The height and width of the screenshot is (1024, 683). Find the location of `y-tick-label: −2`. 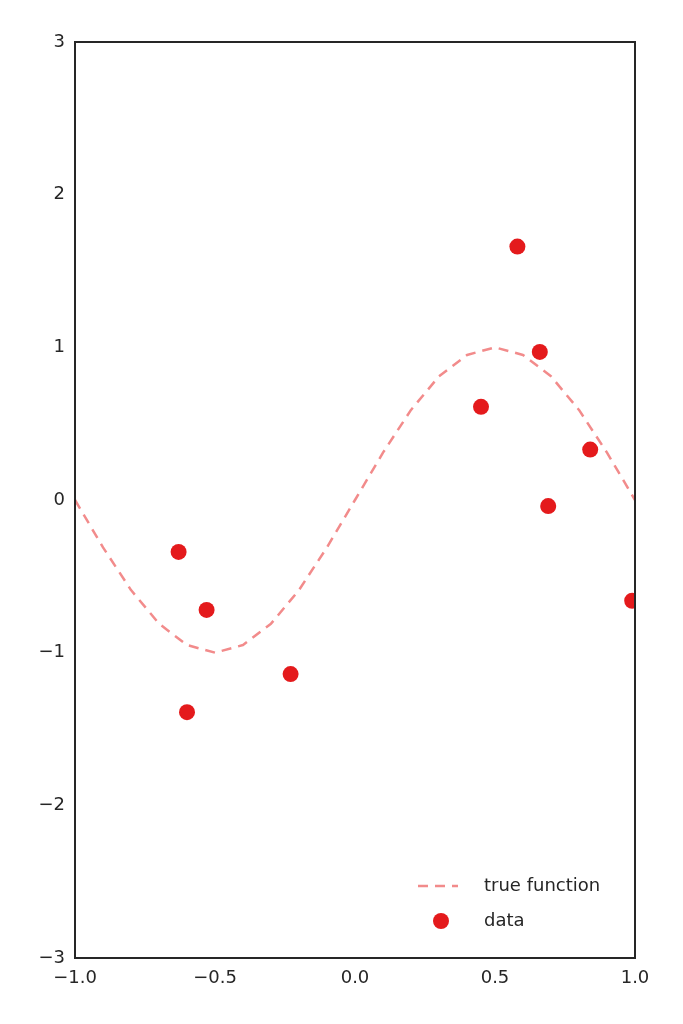

y-tick-label: −2 is located at coordinates (51, 804).